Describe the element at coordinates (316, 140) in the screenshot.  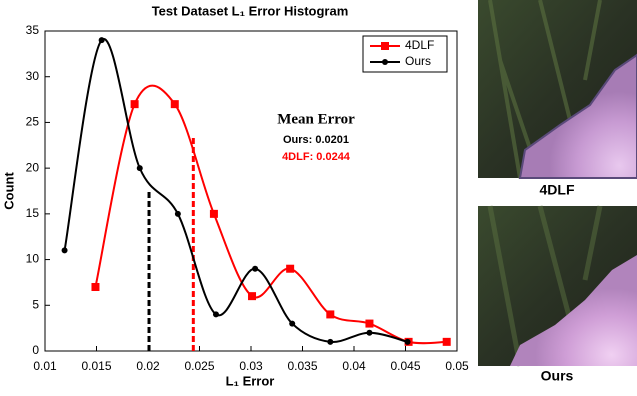
I see `mean-label: Ours: 0.0201` at that location.